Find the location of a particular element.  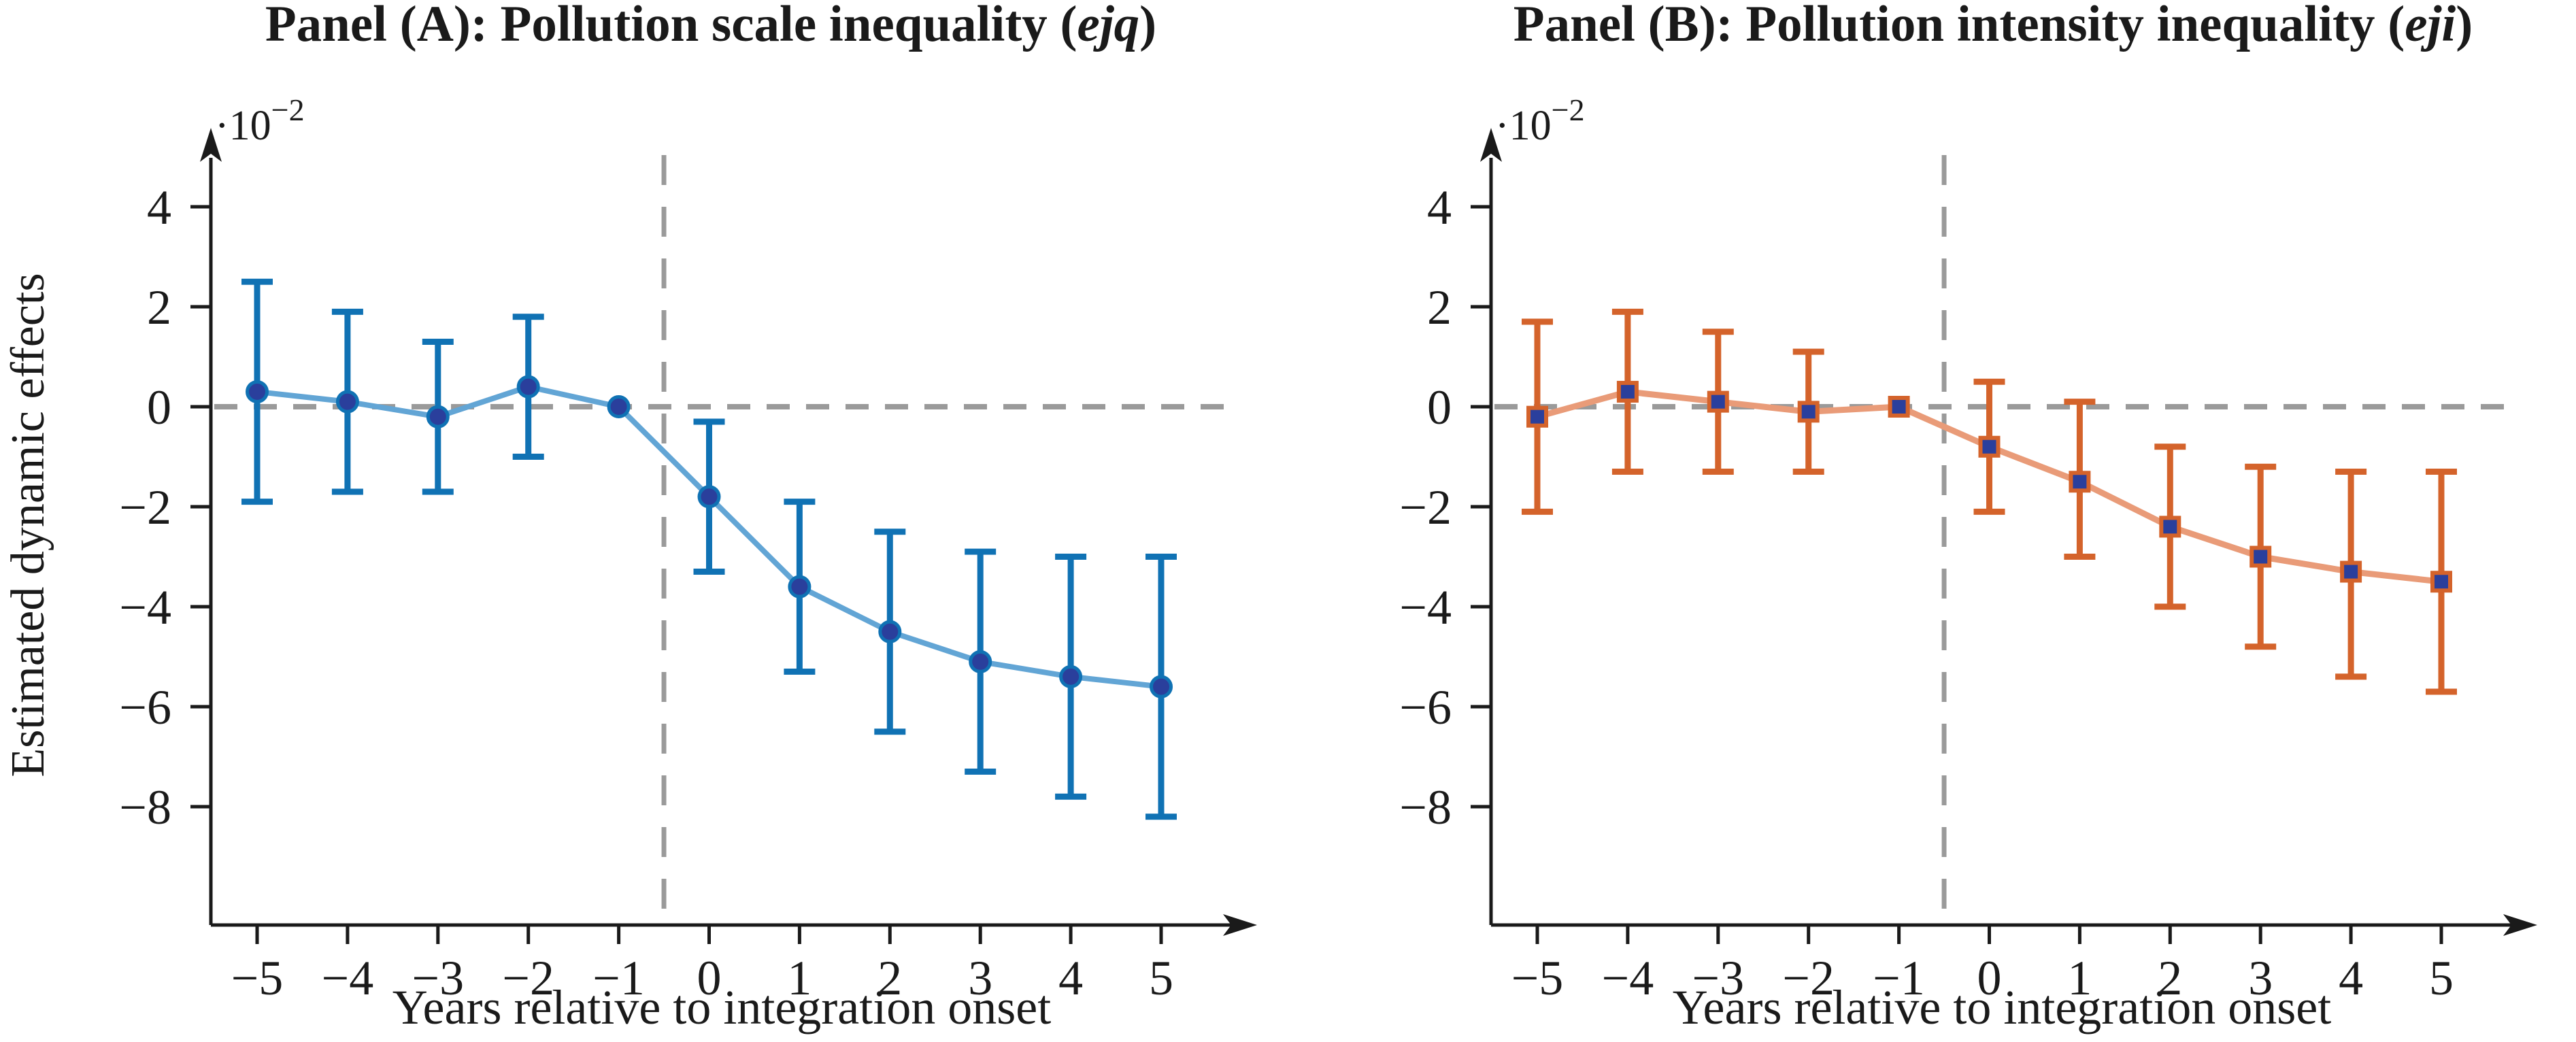

y-axis-title: Estimated dynamic effects is located at coordinates (28, 525).